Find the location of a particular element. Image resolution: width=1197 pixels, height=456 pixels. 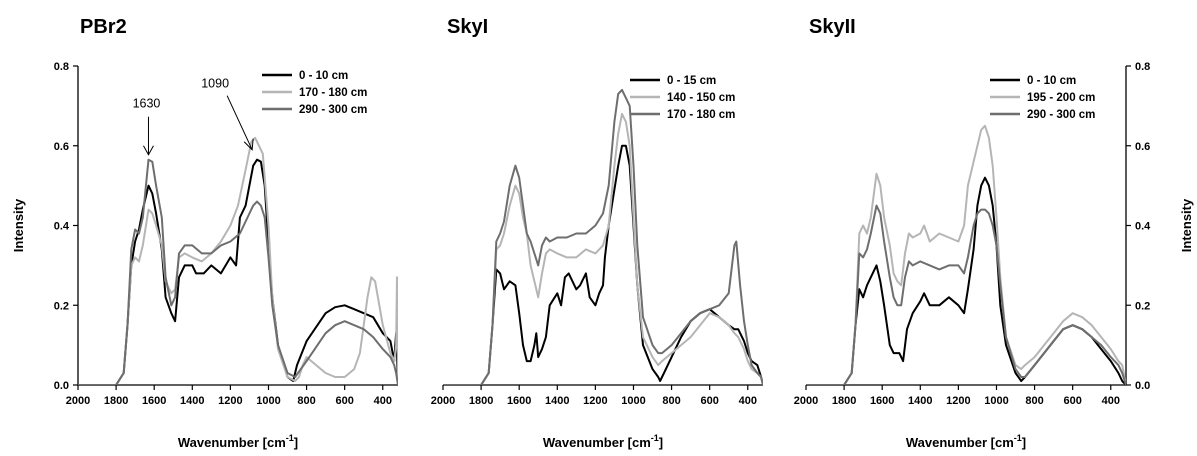

annotation-label: 1090 is located at coordinates (215, 84).